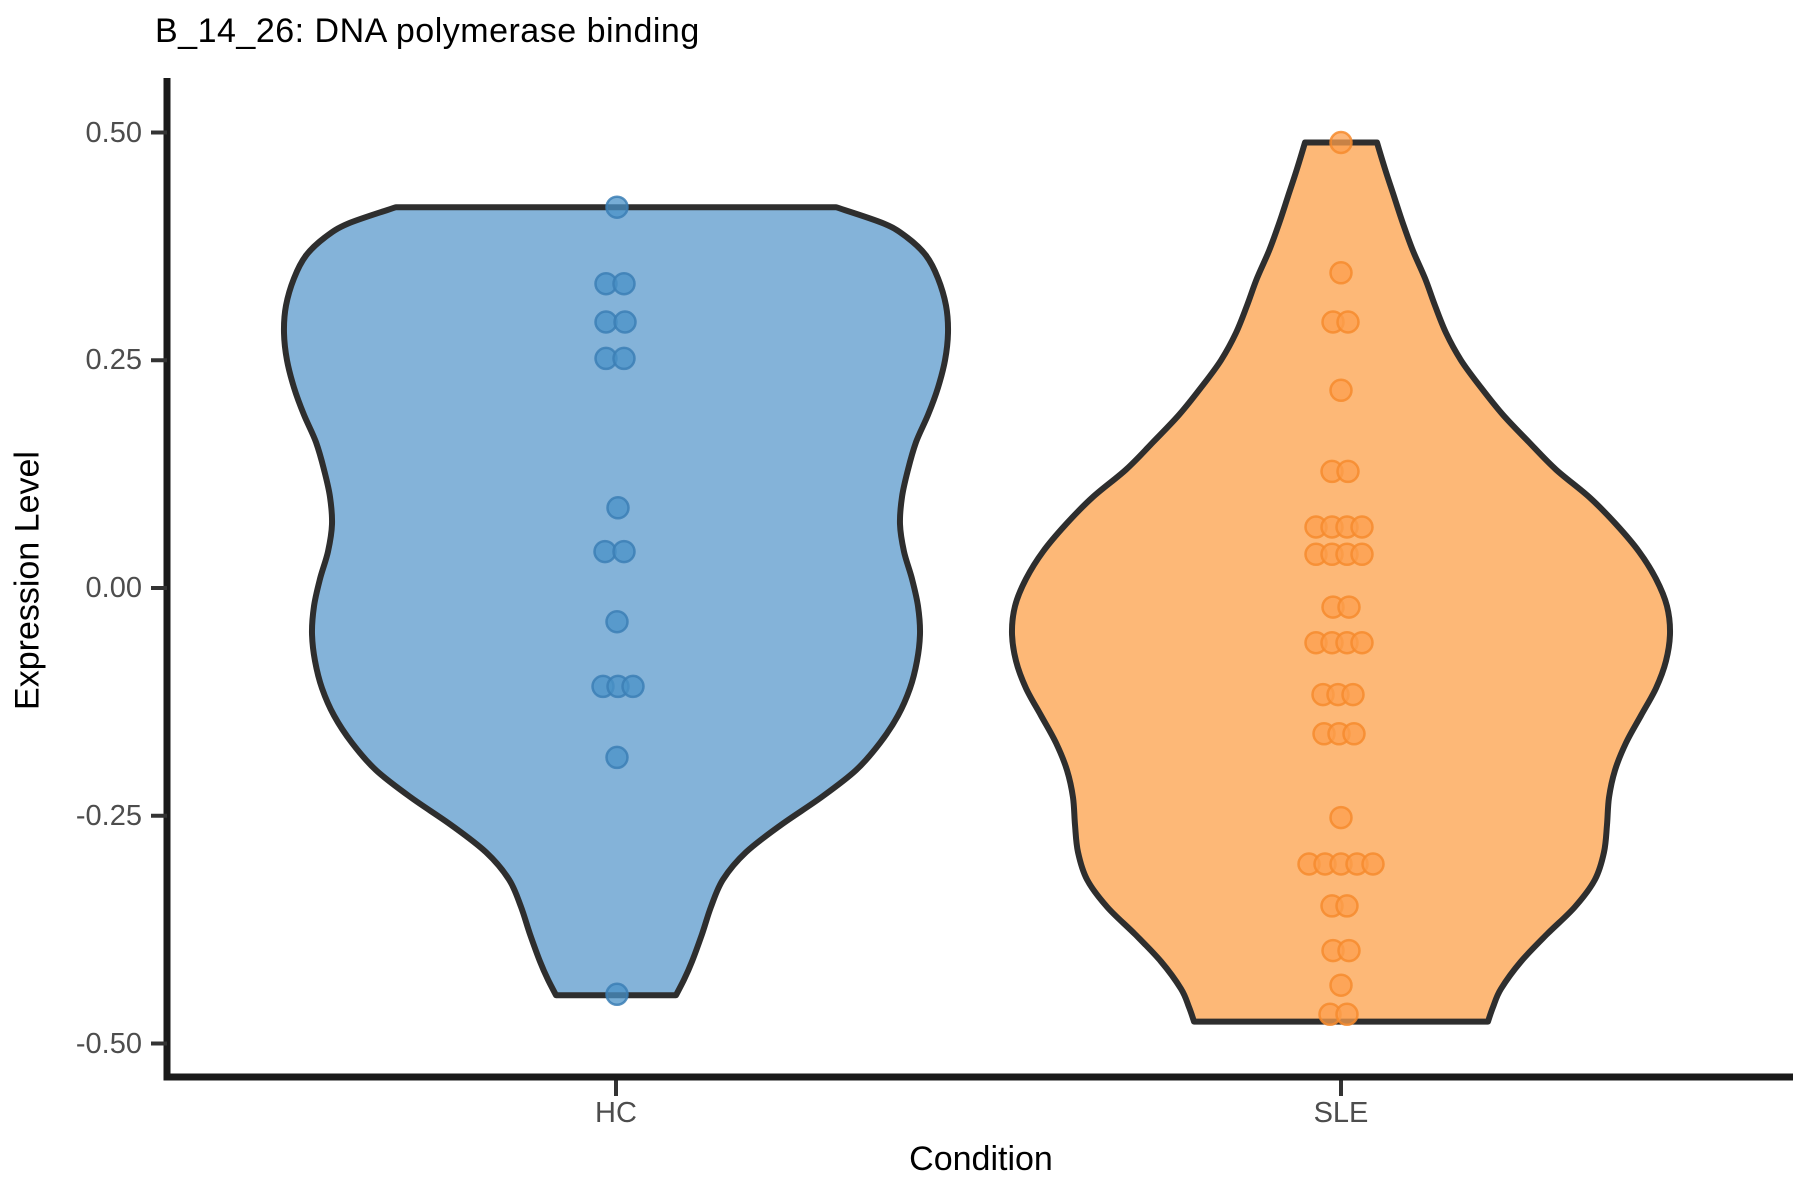 This screenshot has height=1200, width=1800. Describe the element at coordinates (981, 1159) in the screenshot. I see `x-axis-title: Condition` at that location.